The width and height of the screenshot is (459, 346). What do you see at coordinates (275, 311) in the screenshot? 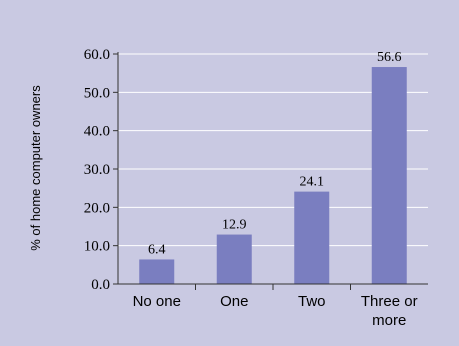
I see `x-tick-labels: No one One Two Three or more` at bounding box center [275, 311].